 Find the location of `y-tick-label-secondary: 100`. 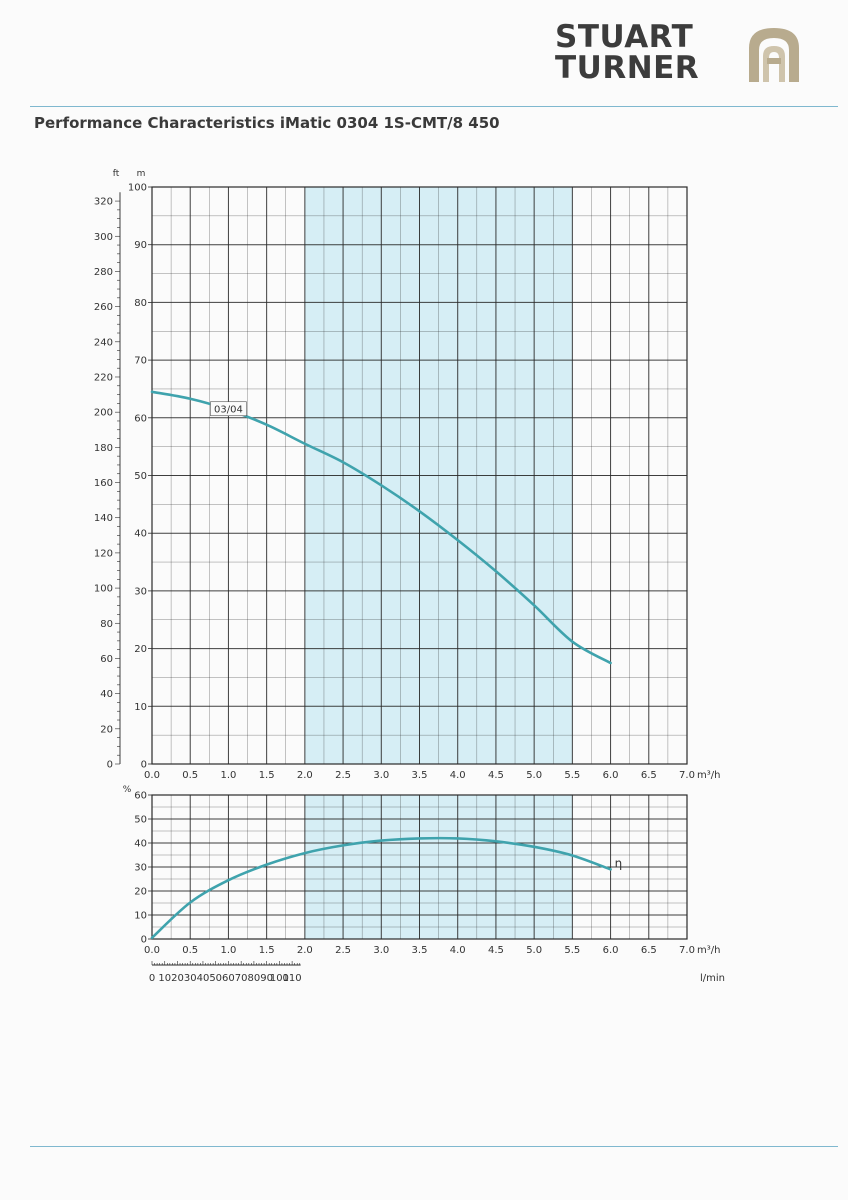

y-tick-label-secondary: 100 is located at coordinates (103, 589).